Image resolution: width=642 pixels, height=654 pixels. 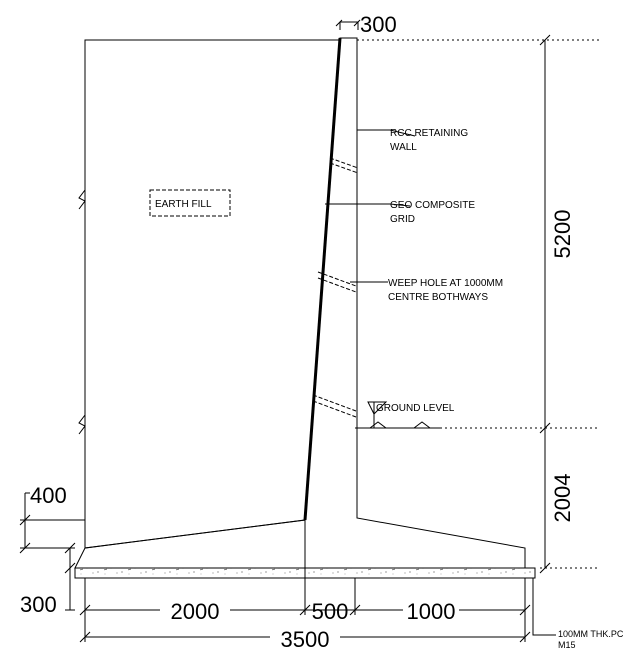 I want to click on dim-label: 2004, so click(x=562, y=498).